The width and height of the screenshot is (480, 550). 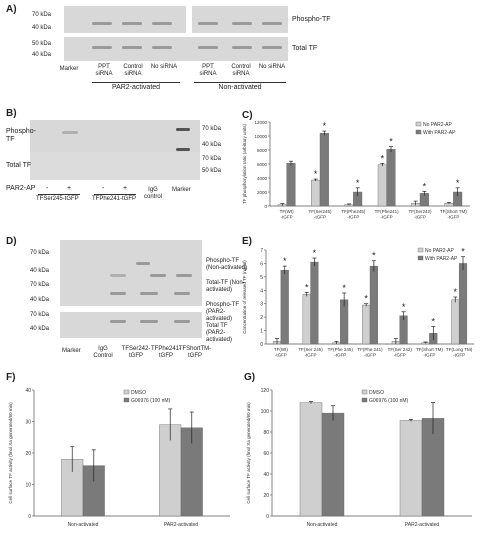 What do you see at coordinates (69, 69) in the screenshot?
I see `lane-label: Marker` at bounding box center [69, 69].